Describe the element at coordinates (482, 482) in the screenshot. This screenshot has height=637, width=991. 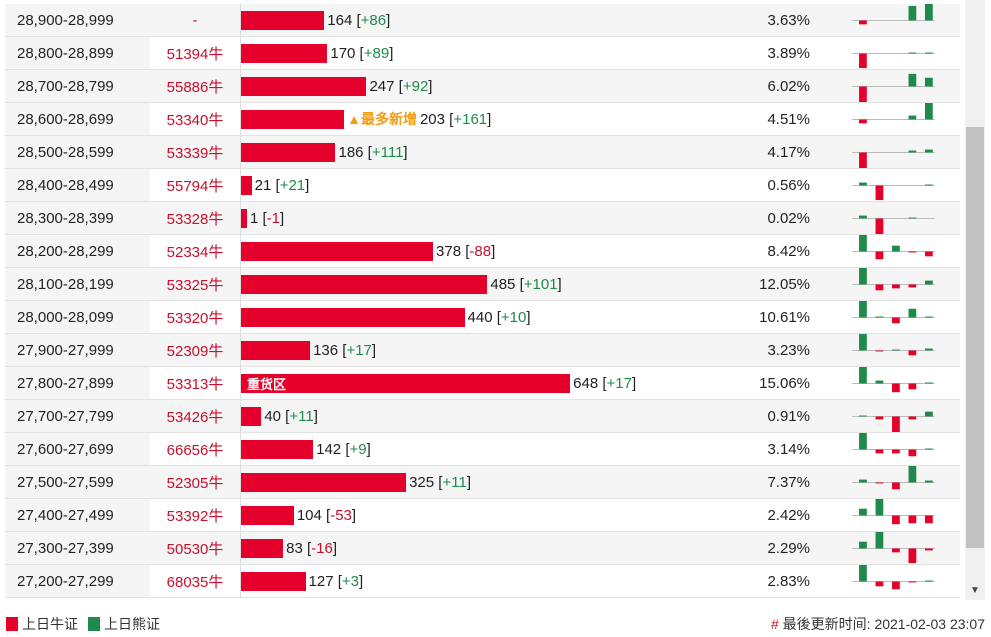
I see `table-row: 27,500-27,599 52305牛 325 [+11] 7.37%` at that location.